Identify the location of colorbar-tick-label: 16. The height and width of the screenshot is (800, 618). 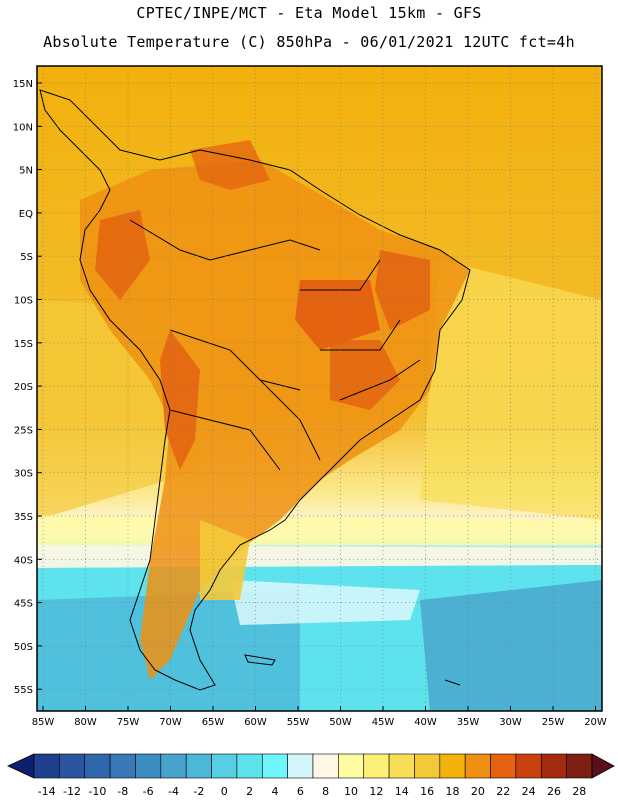
(427, 791).